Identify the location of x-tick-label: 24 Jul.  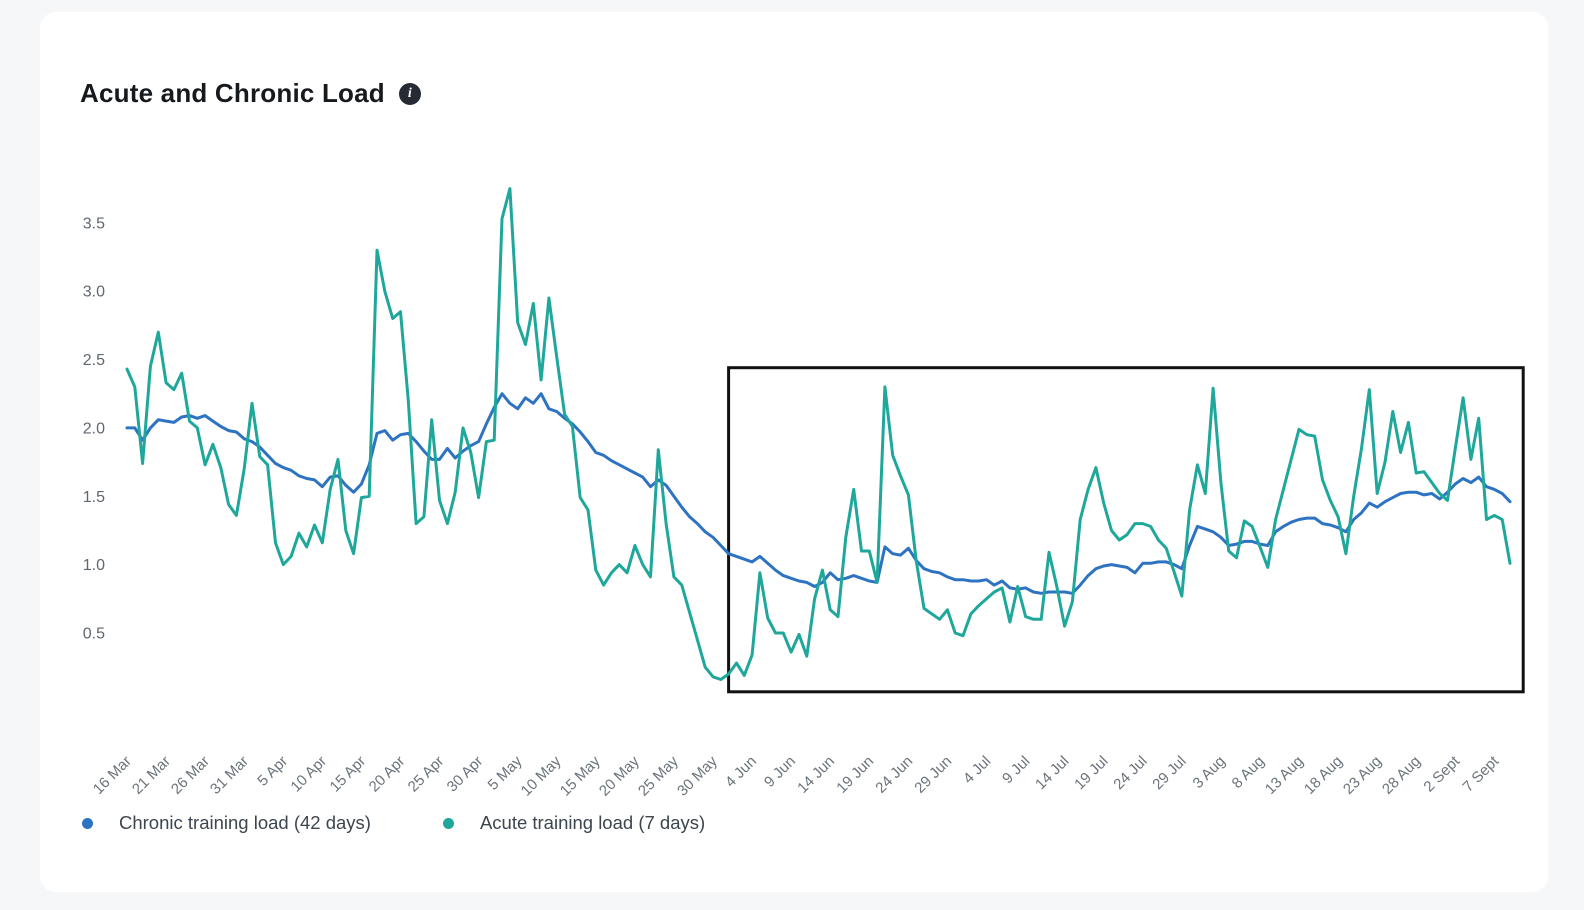
(1130, 773).